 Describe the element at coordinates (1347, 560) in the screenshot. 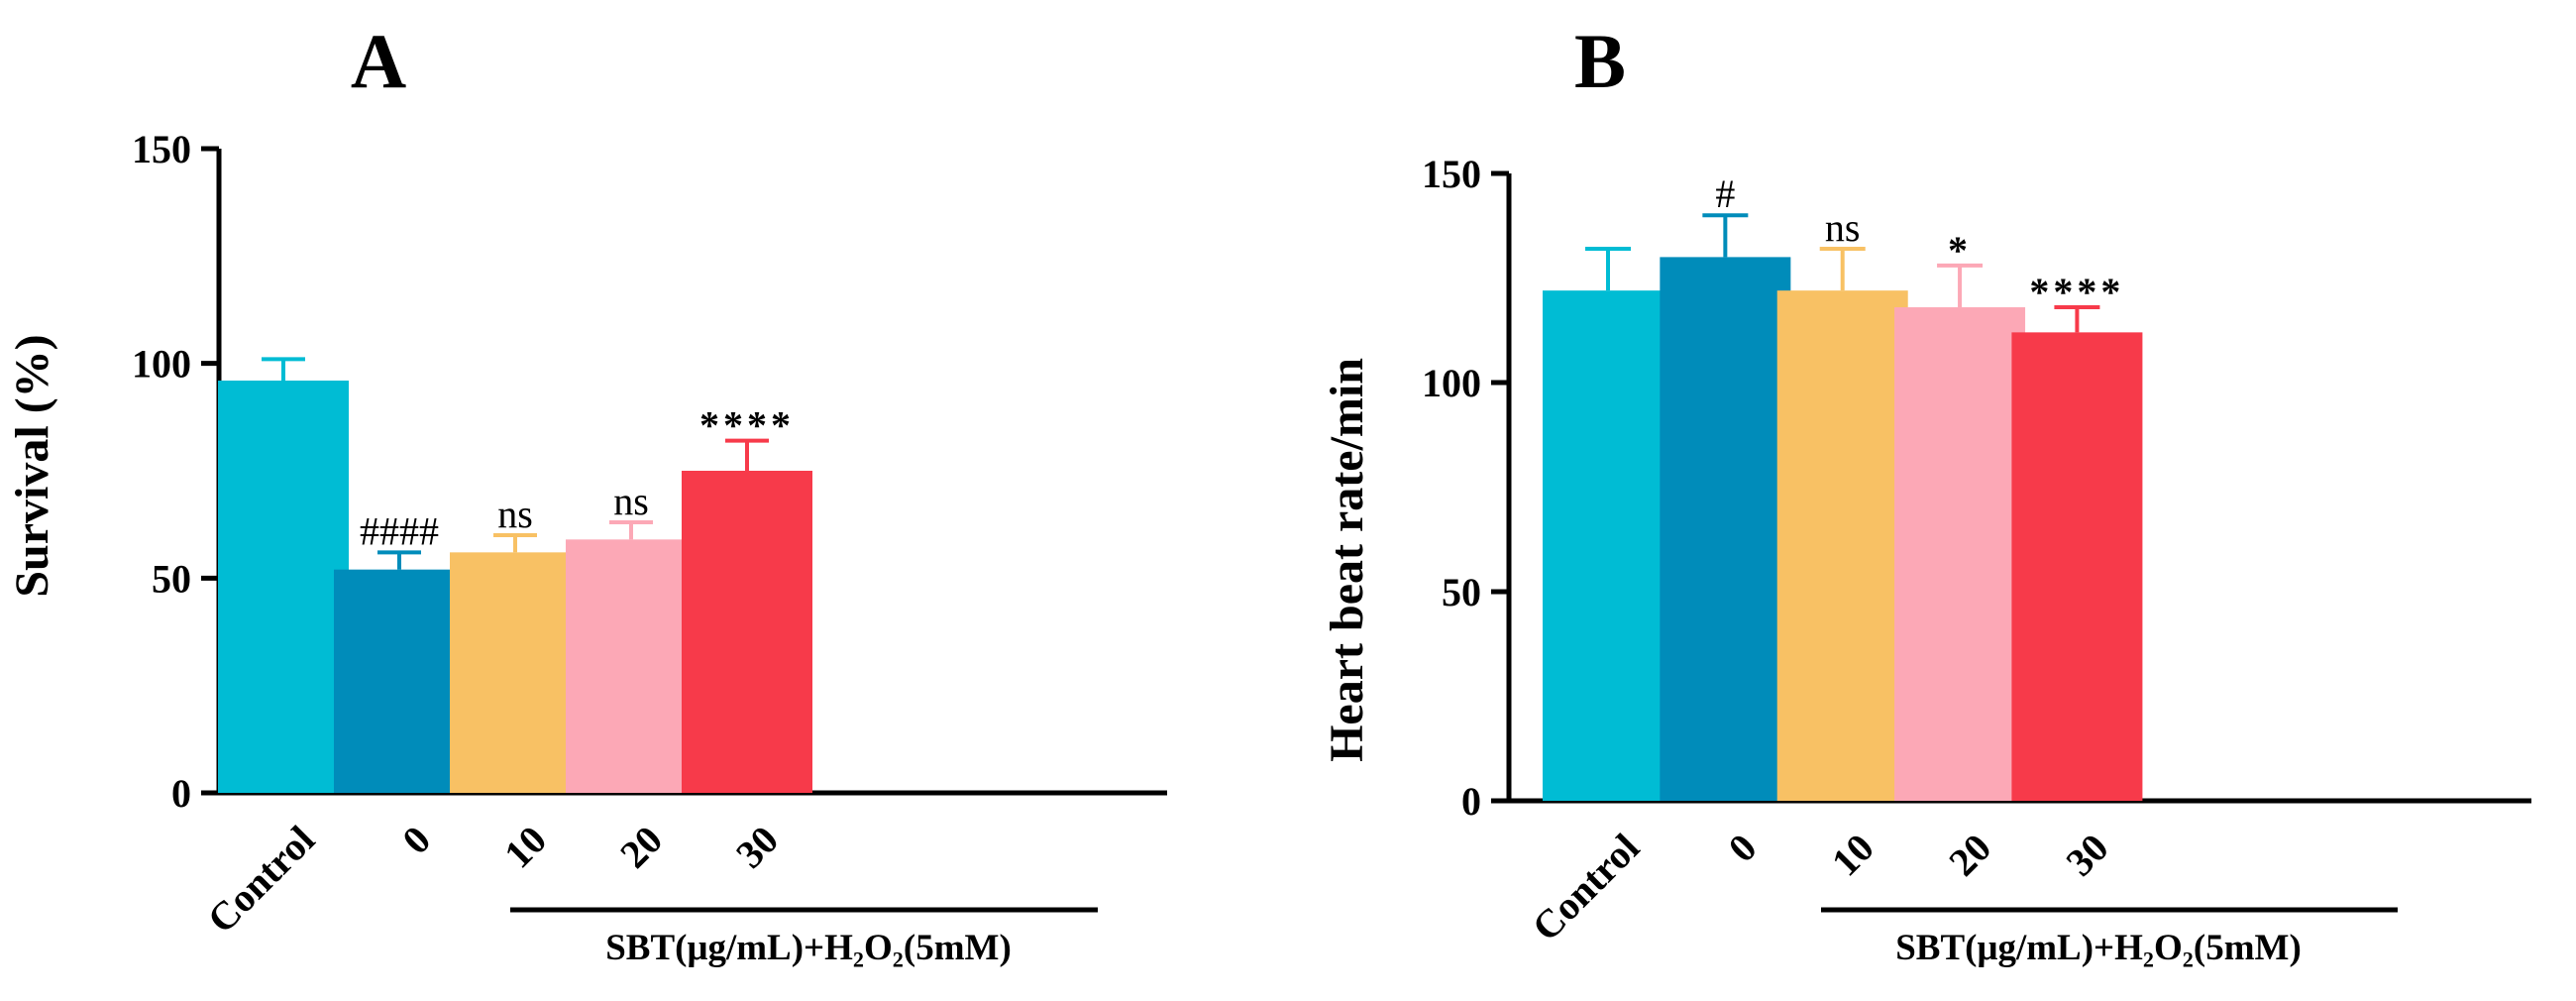

I see `y-axis-label: Heart beat rate/min` at that location.